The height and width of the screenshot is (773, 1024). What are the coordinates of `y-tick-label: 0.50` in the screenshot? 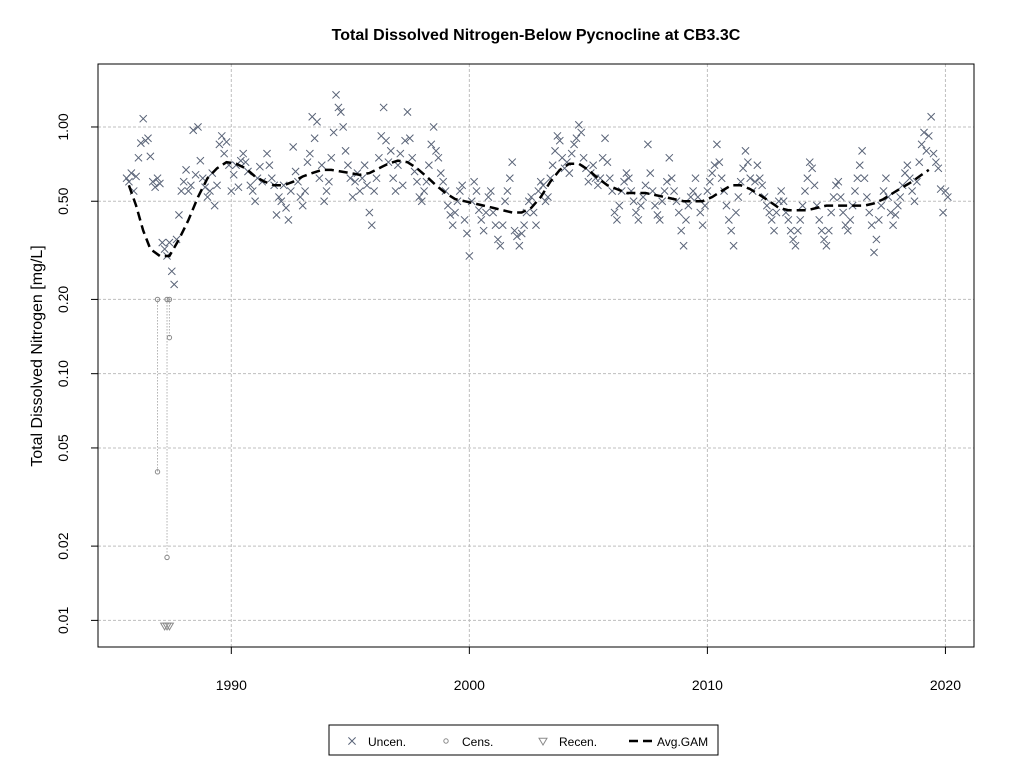 It's located at (63, 200).